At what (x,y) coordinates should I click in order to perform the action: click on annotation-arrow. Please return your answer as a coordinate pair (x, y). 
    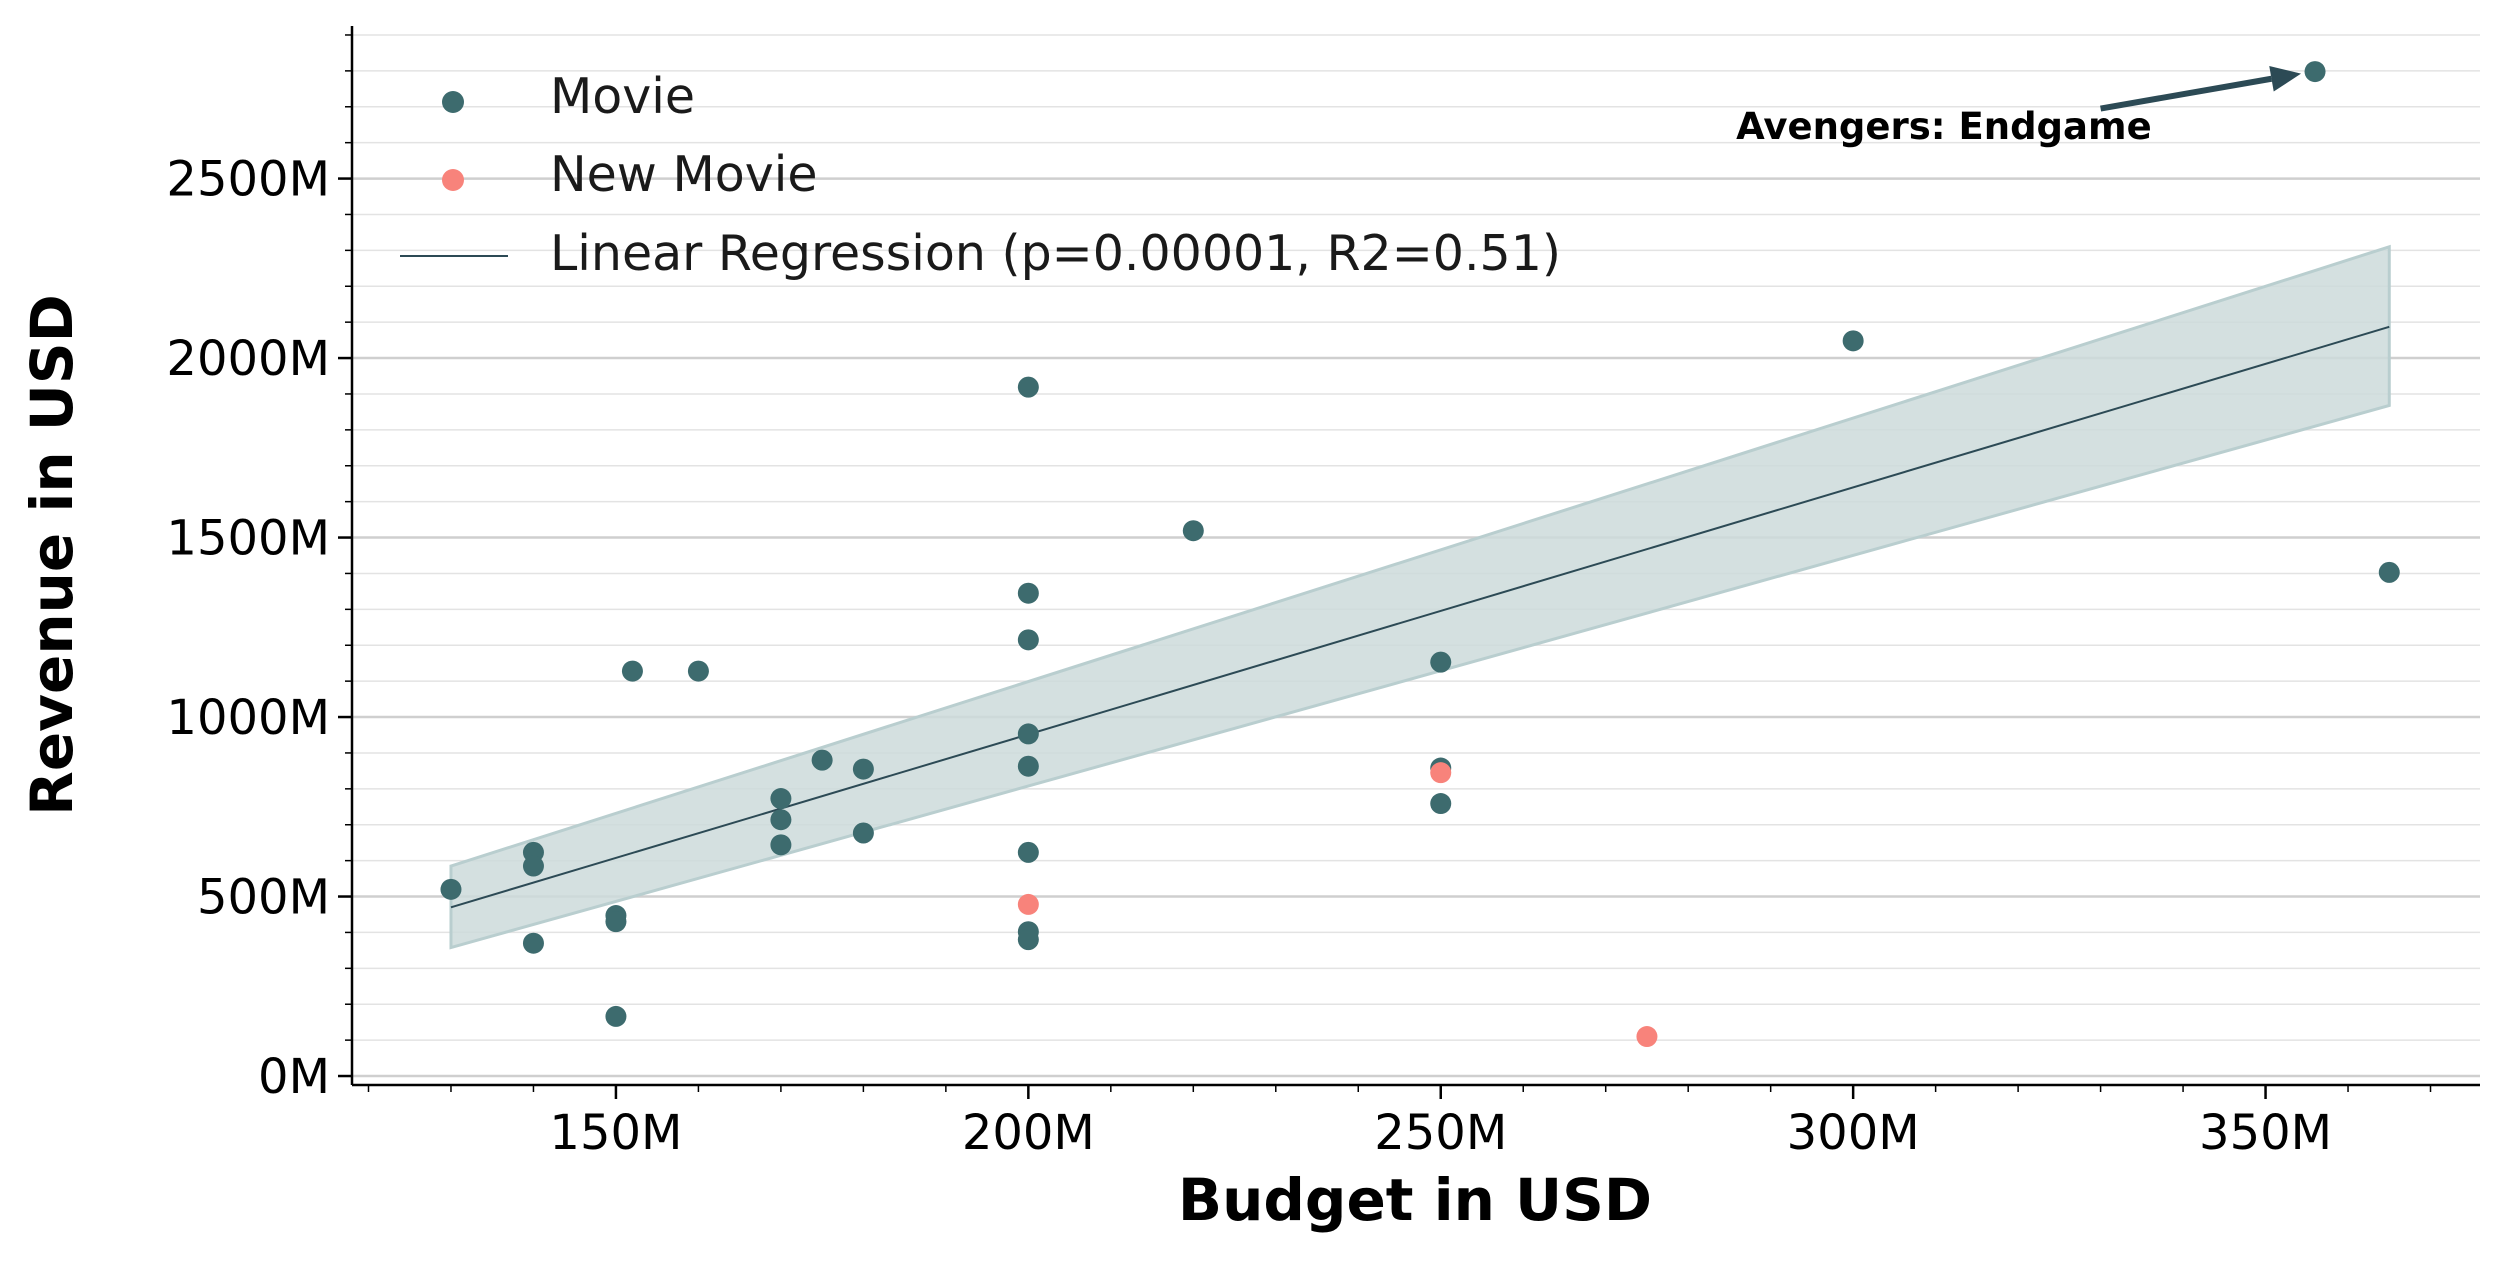
    Looking at the image, I should click on (2186, 93).